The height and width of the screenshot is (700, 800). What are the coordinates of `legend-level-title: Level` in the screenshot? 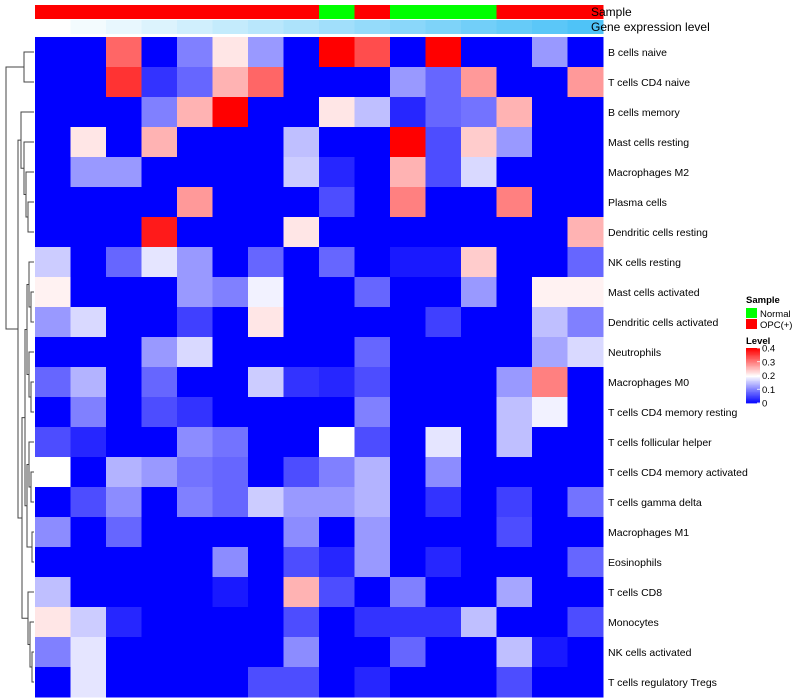 It's located at (758, 341).